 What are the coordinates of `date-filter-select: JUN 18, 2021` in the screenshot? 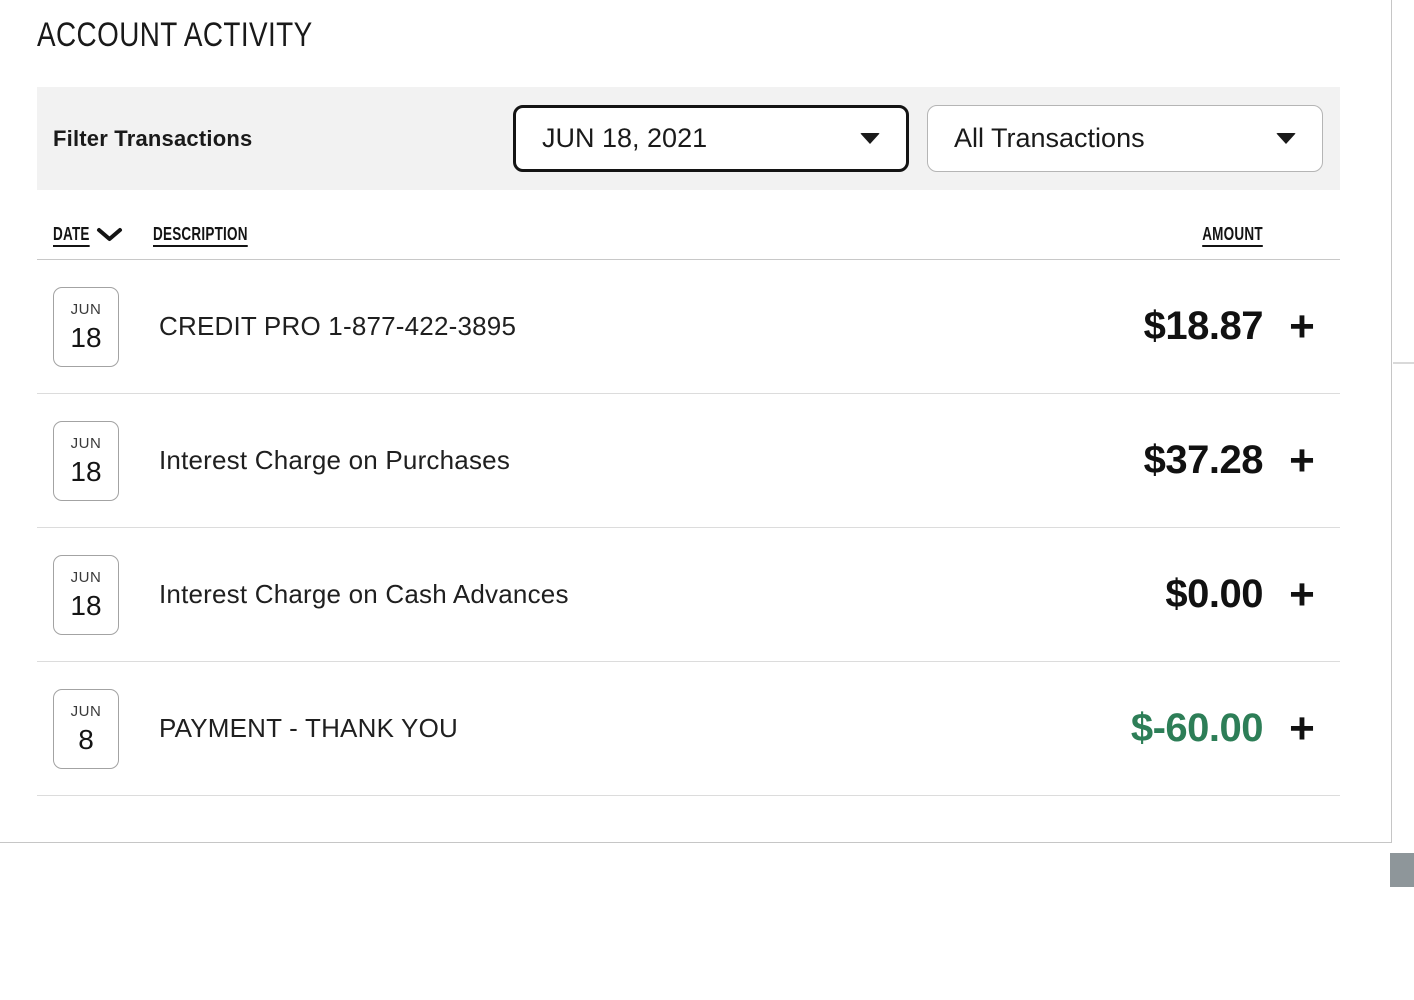 It's located at (711, 138).